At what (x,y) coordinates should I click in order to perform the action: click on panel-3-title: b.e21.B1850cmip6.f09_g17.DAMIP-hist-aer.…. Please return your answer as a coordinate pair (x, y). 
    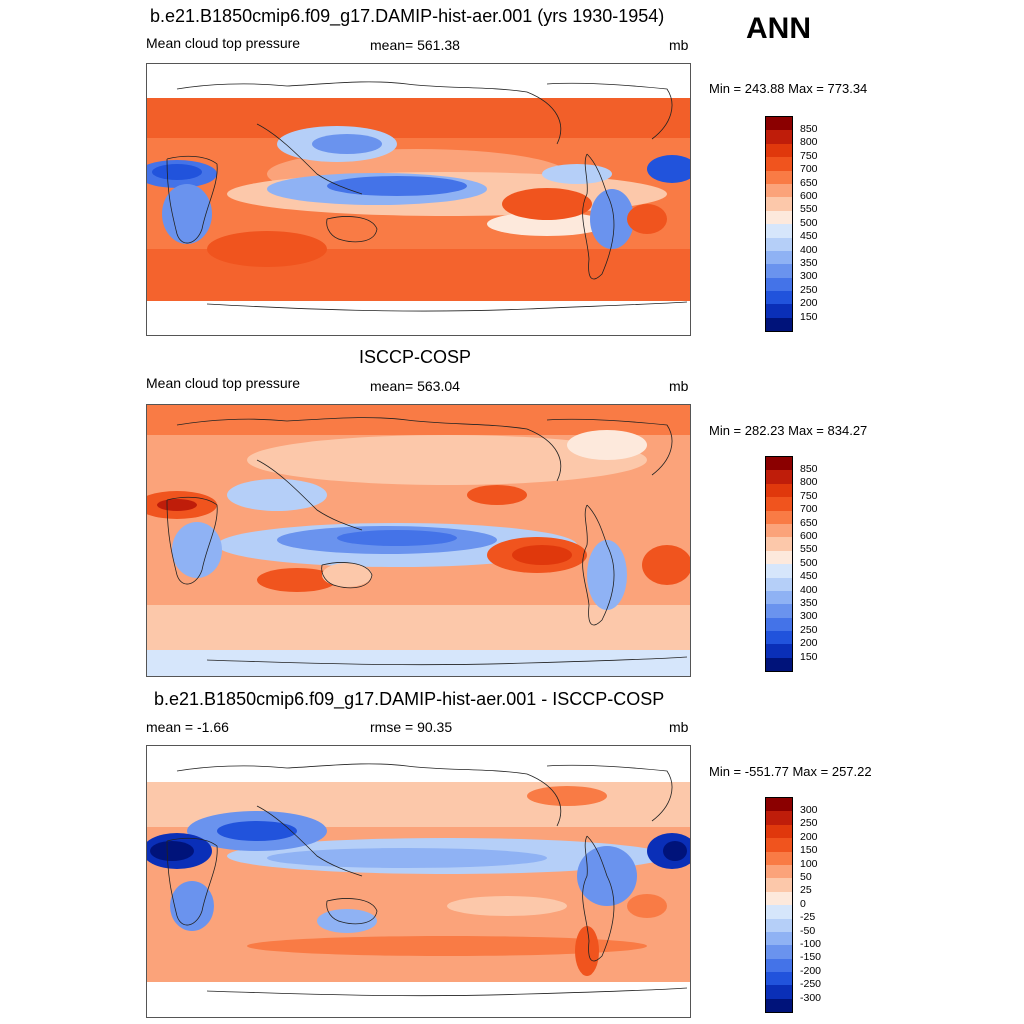
    Looking at the image, I should click on (409, 699).